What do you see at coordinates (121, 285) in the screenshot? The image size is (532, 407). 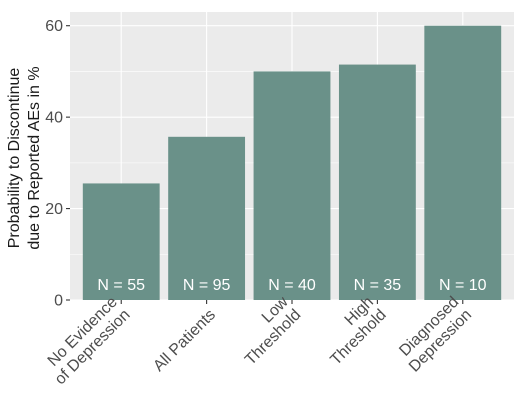 I see `bar-count-label: N = 55` at bounding box center [121, 285].